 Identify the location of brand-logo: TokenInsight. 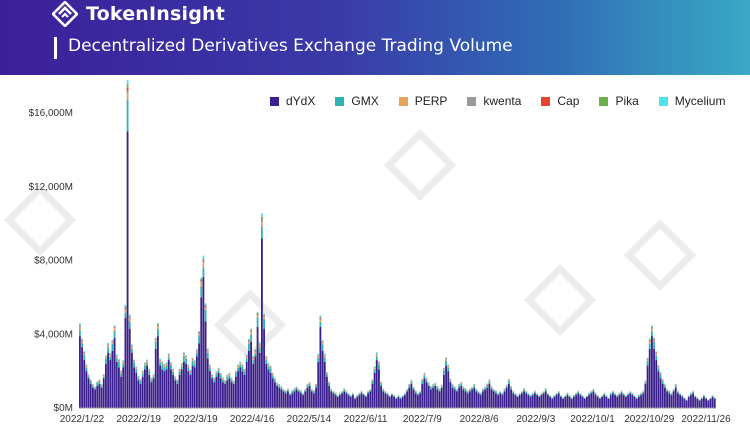
(138, 14).